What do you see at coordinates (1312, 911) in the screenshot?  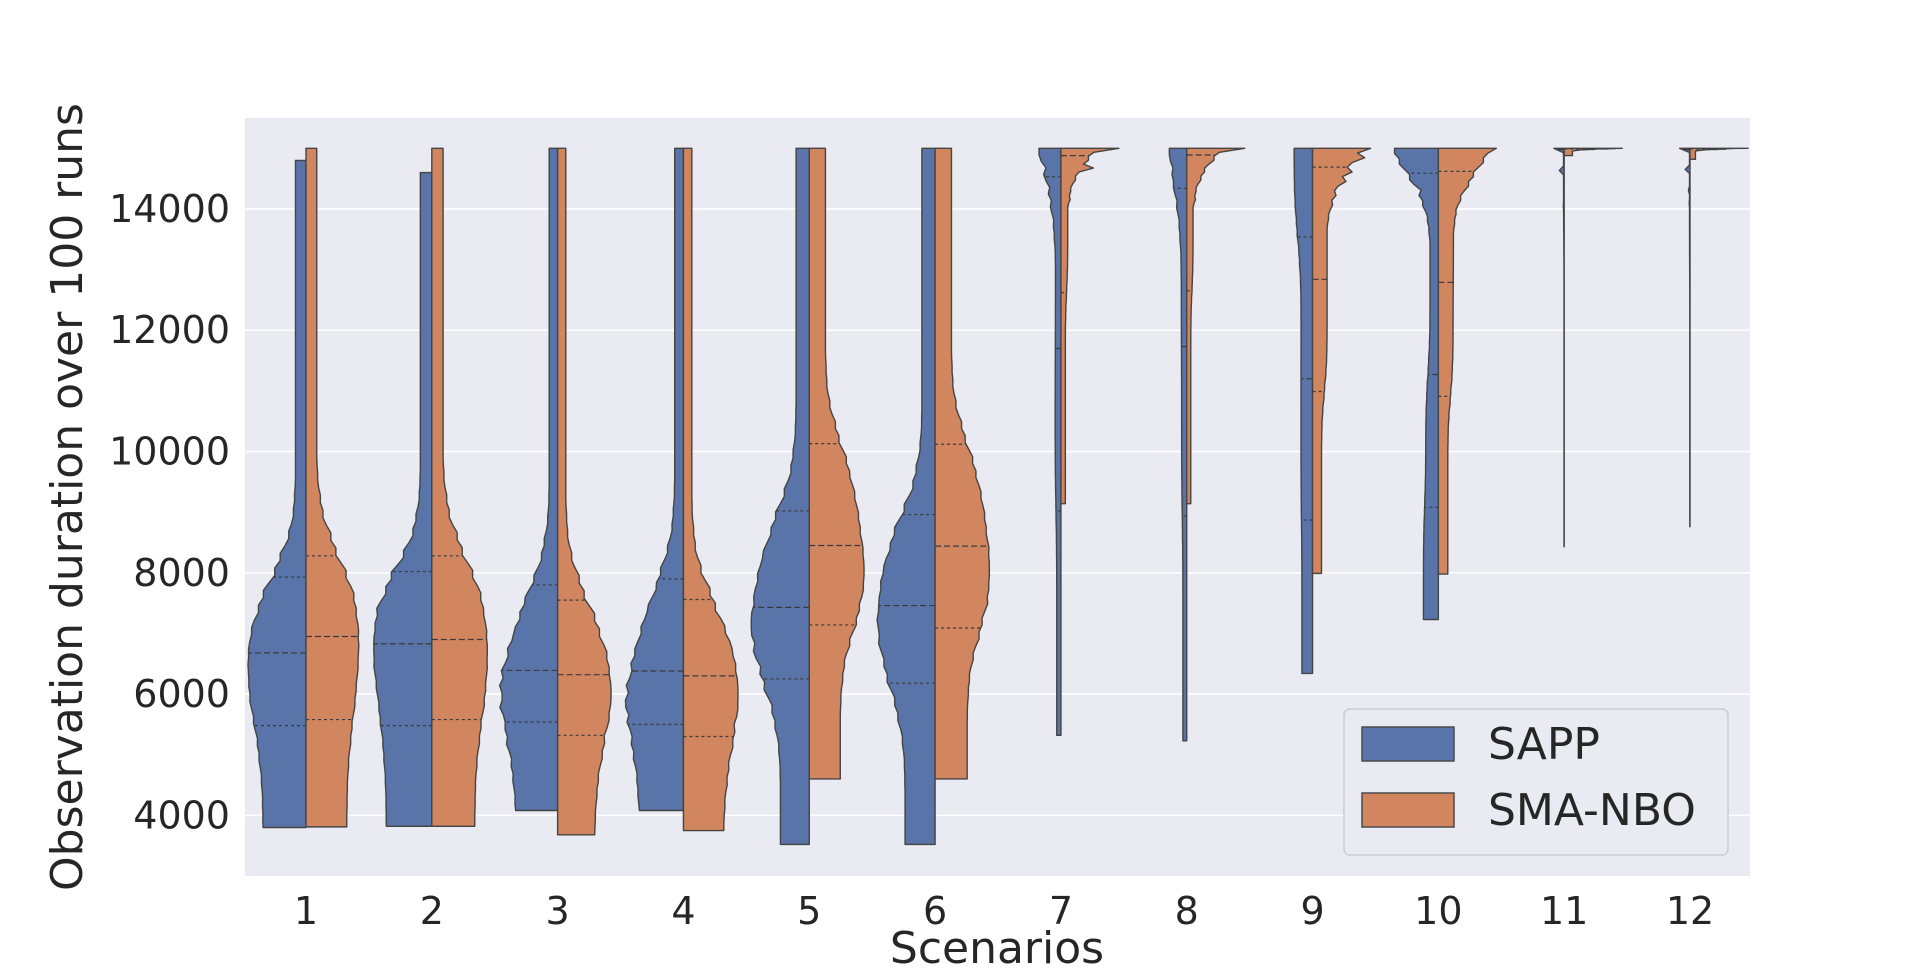 I see `x-tick-label: 9` at bounding box center [1312, 911].